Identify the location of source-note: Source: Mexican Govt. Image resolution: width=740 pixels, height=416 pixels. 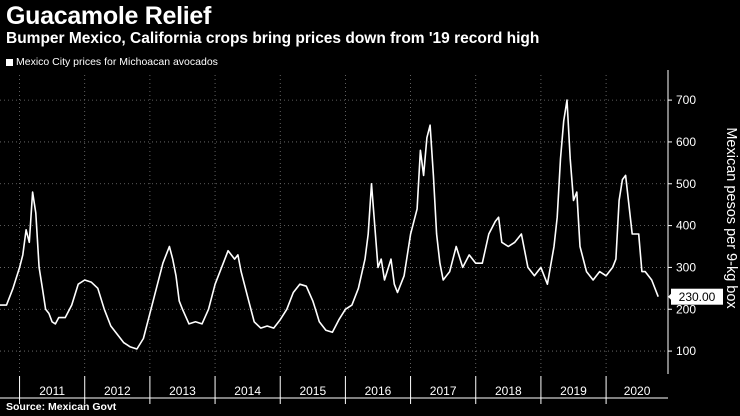
(61, 407).